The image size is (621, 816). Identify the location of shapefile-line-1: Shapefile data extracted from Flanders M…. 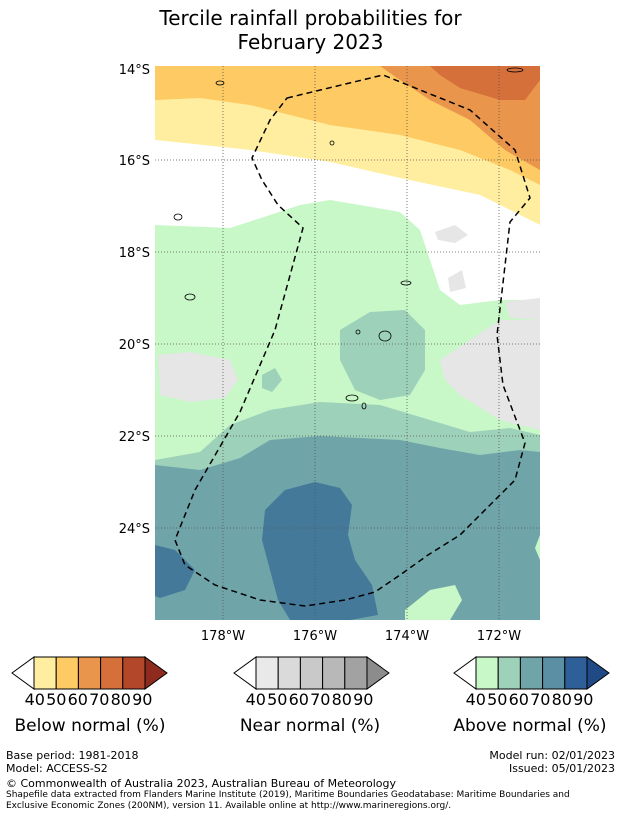
(288, 795).